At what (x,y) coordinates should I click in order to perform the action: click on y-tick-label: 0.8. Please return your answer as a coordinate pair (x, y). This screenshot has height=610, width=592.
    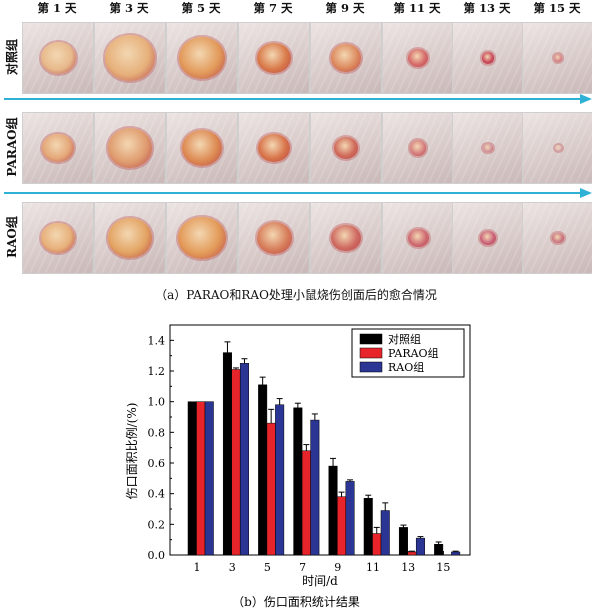
    Looking at the image, I should click on (157, 432).